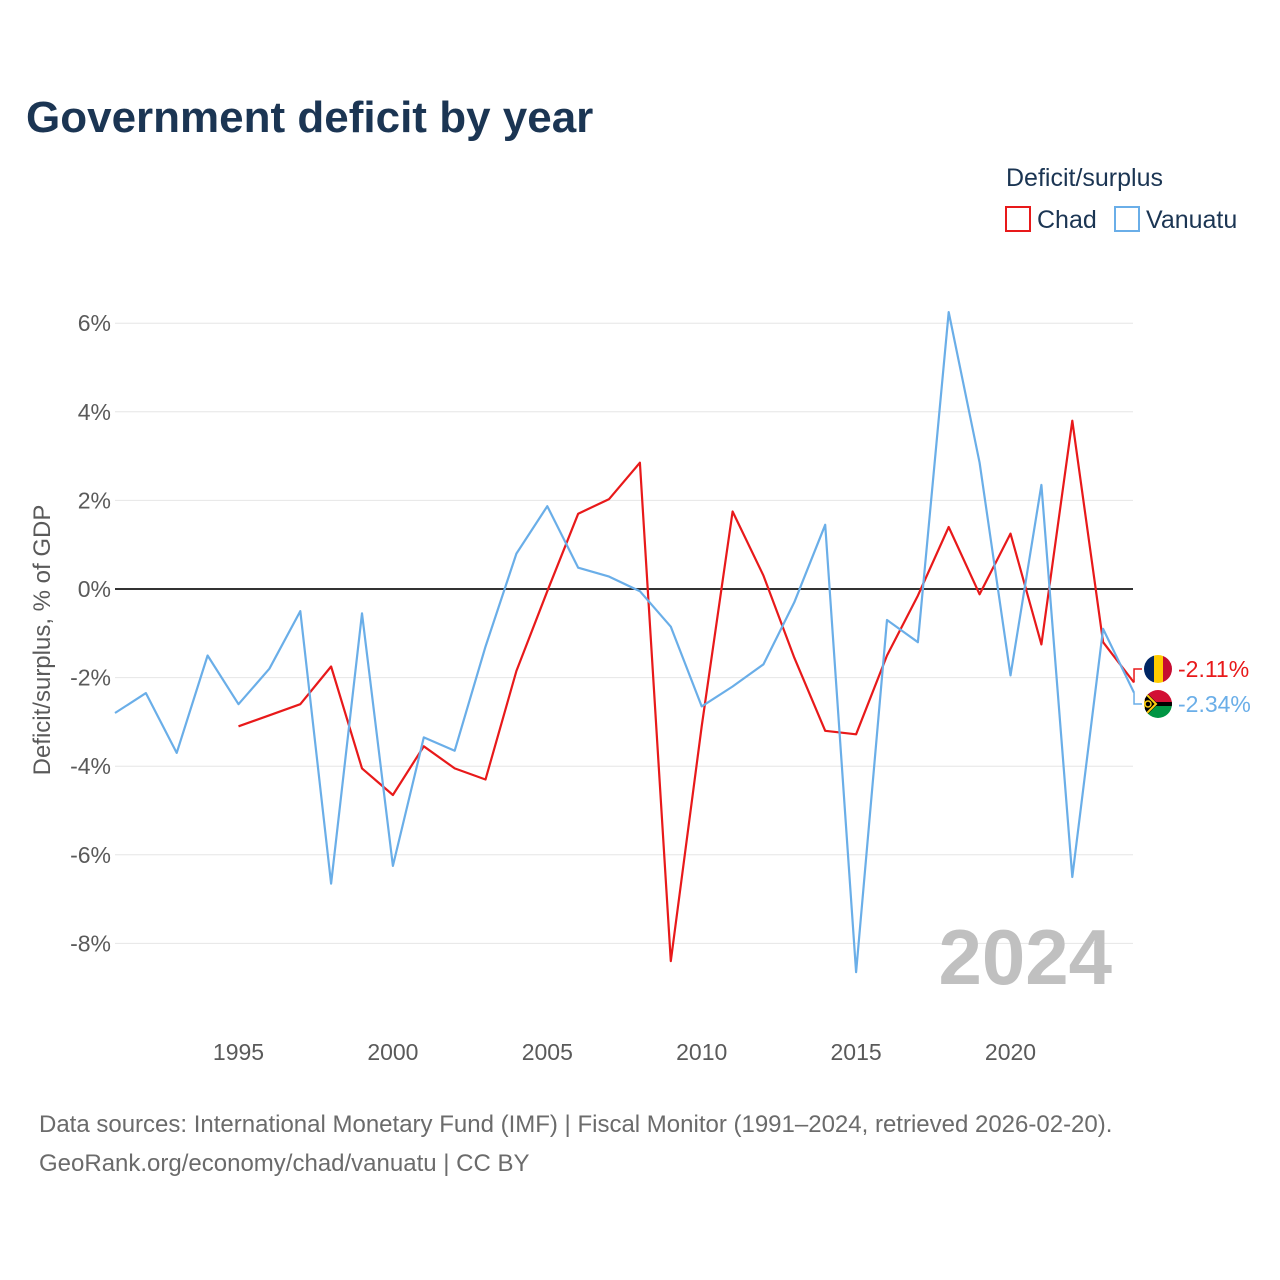 Image resolution: width=1280 pixels, height=1280 pixels. I want to click on end-labels: -2.11% -2.34%, so click(1192, 686).